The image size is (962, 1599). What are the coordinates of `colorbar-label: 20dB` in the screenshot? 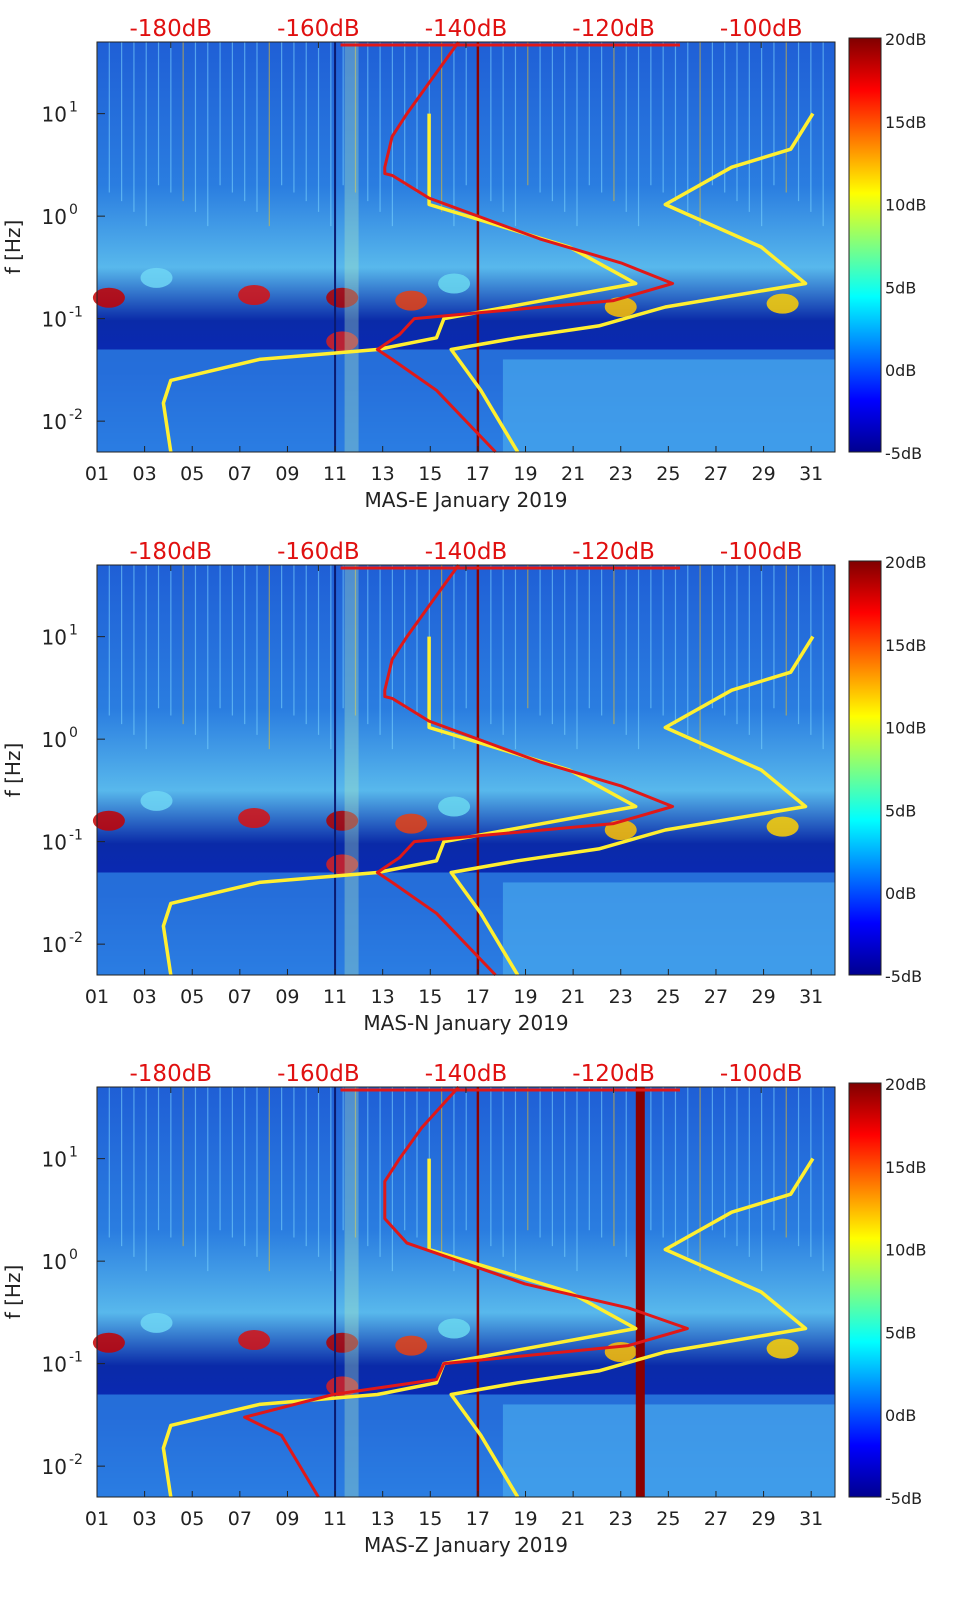 It's located at (906, 1084).